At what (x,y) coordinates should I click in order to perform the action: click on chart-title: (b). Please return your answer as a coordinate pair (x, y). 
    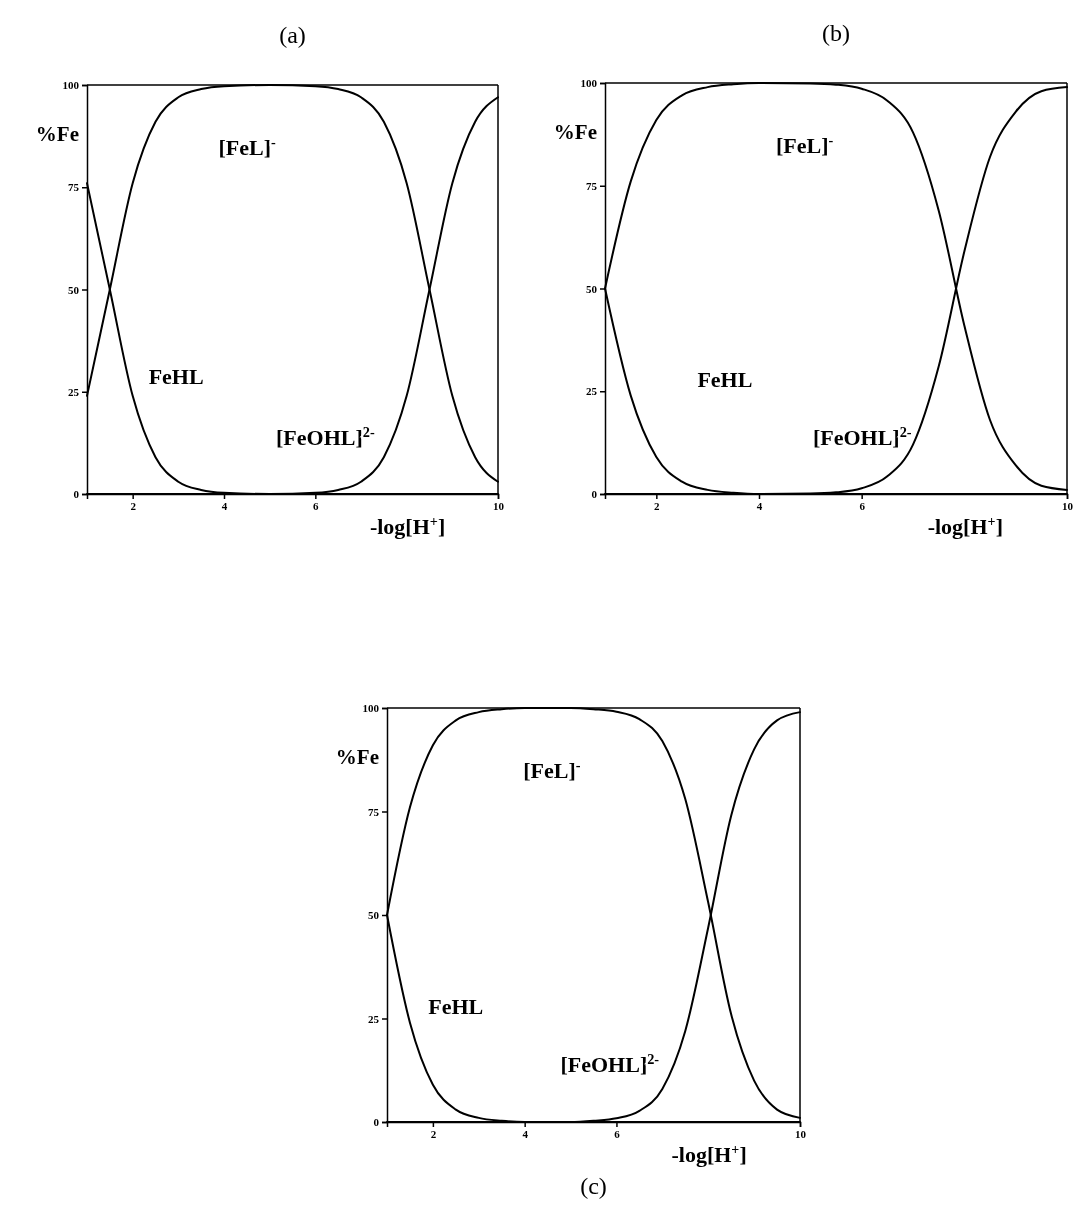
    Looking at the image, I should click on (836, 33).